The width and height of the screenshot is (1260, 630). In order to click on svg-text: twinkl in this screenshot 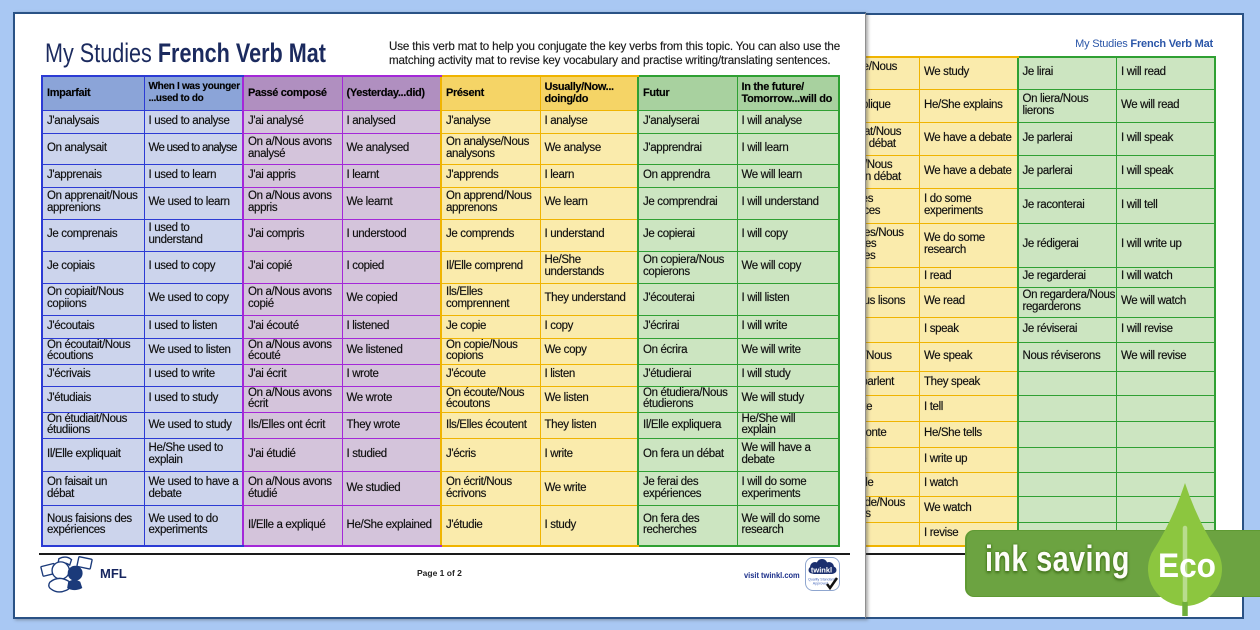, I will do `click(821, 570)`.